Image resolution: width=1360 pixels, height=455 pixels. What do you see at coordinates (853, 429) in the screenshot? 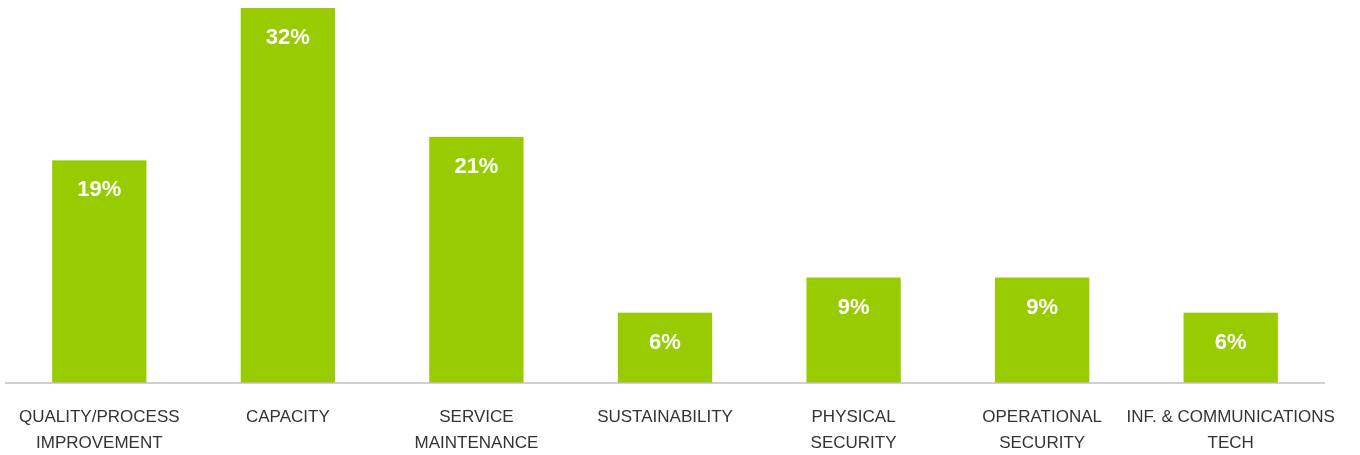
I see `x-tick-label: PHYSICAL SECURITY` at bounding box center [853, 429].